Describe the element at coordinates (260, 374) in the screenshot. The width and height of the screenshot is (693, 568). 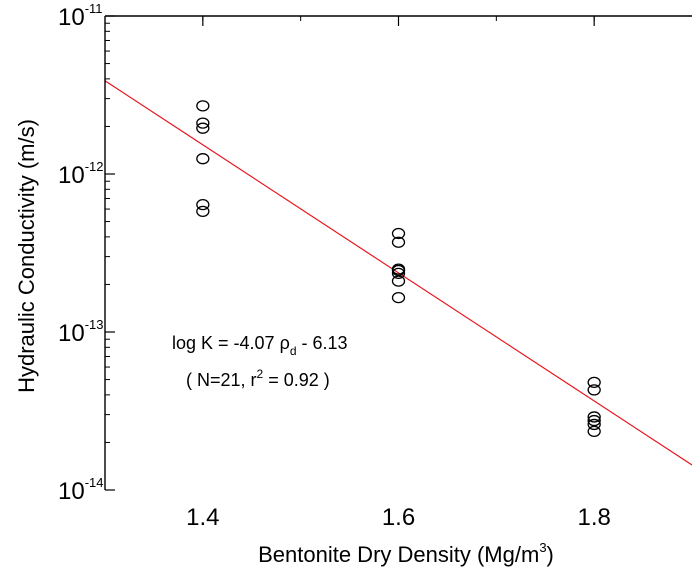
I see `stats-superscript: 2` at that location.